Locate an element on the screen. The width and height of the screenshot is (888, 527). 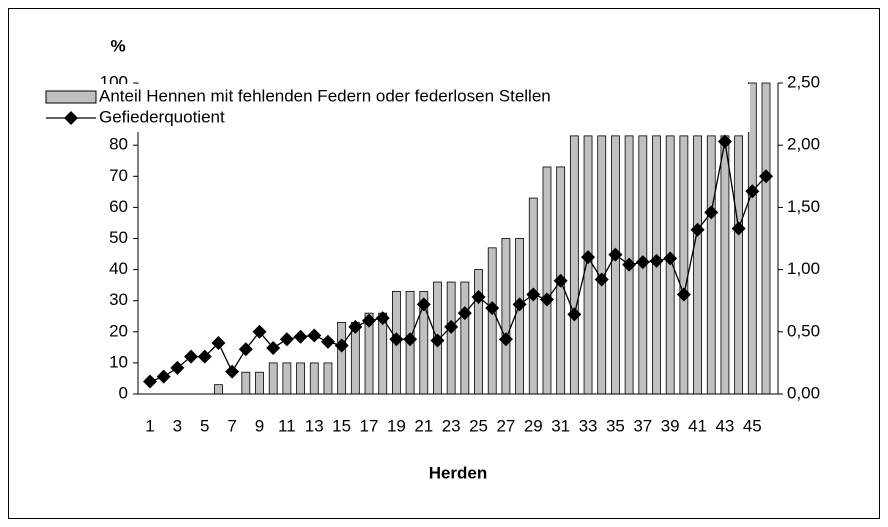
y2-tick-label: 1,00 is located at coordinates (803, 268).